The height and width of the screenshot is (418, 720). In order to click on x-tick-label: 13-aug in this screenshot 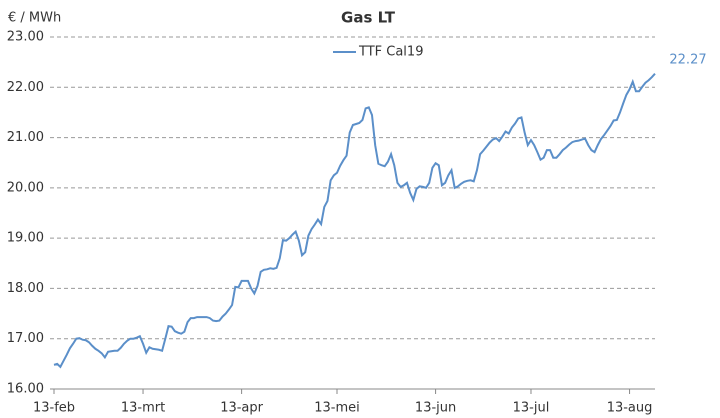, I will do `click(630, 408)`.